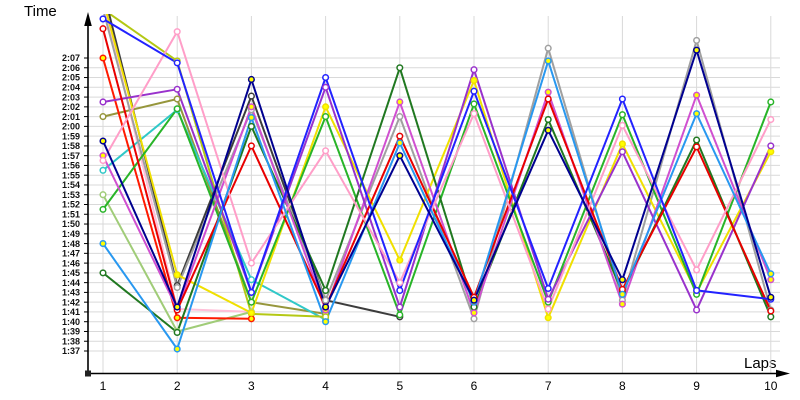 The height and width of the screenshot is (400, 800). I want to click on x-axis-title: Laps, so click(760, 363).